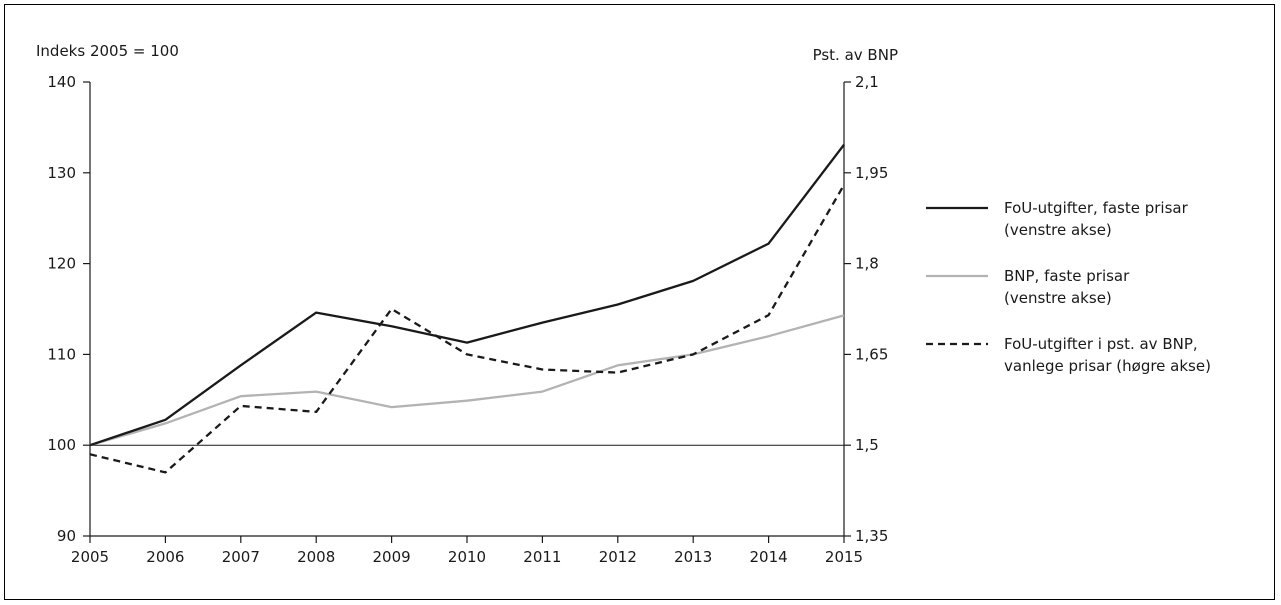 This screenshot has width=1281, height=605. Describe the element at coordinates (769, 557) in the screenshot. I see `x-tick-label: 2014` at that location.